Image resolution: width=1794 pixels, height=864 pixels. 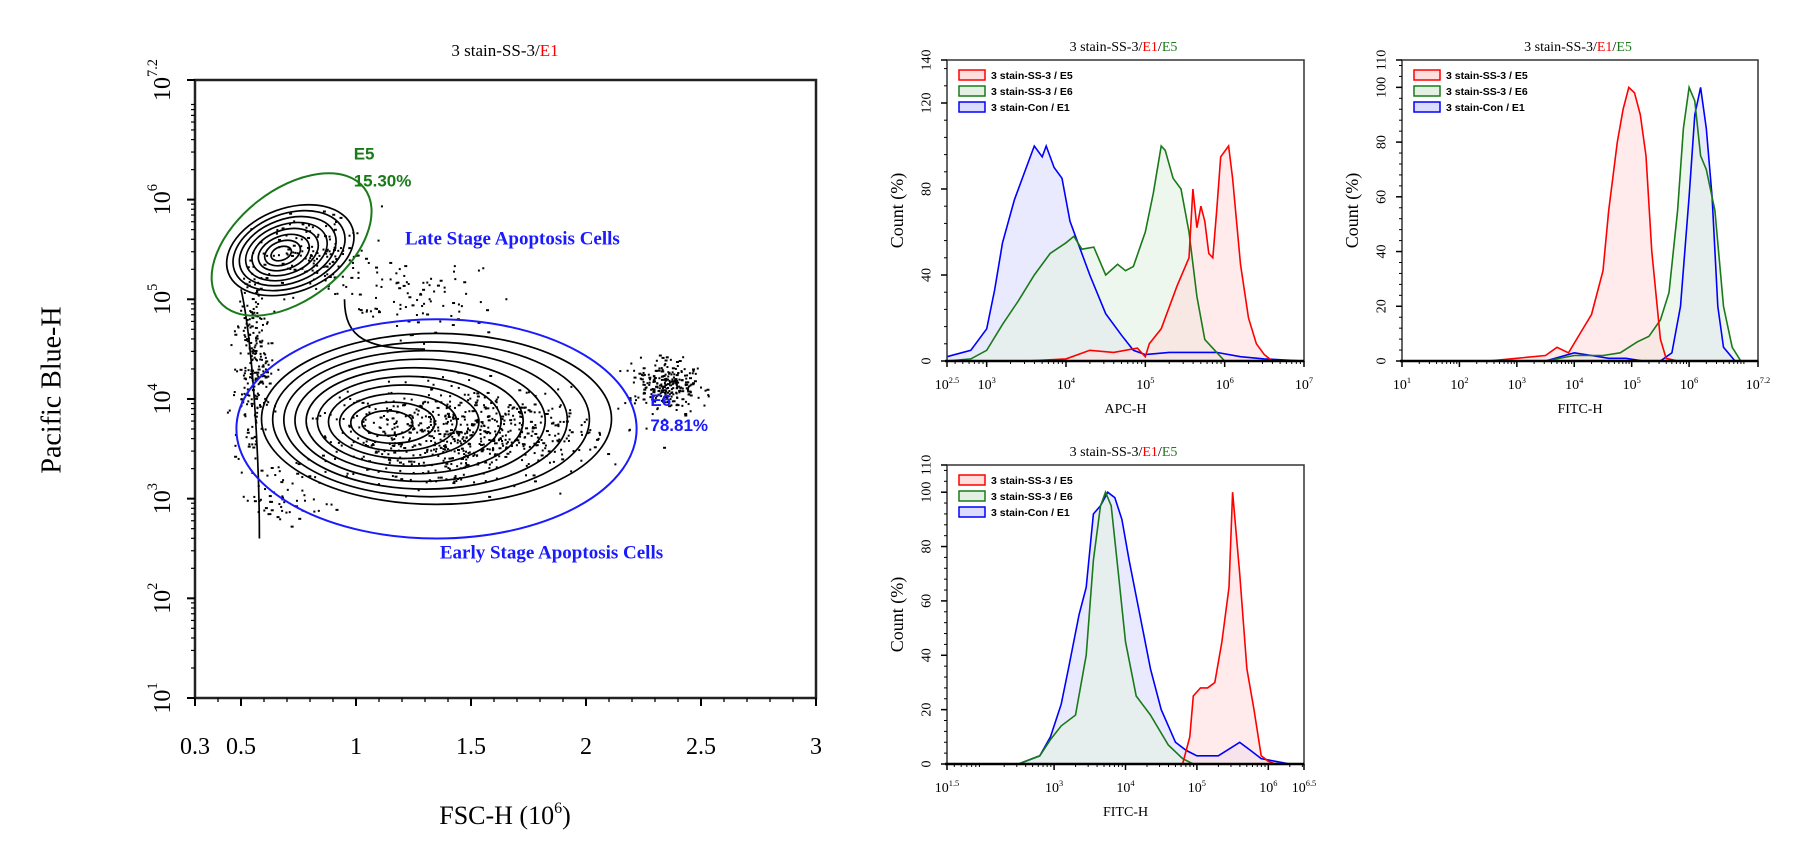 What do you see at coordinates (163, 403) in the screenshot?
I see `y-tick-label-base: 10` at bounding box center [163, 403].